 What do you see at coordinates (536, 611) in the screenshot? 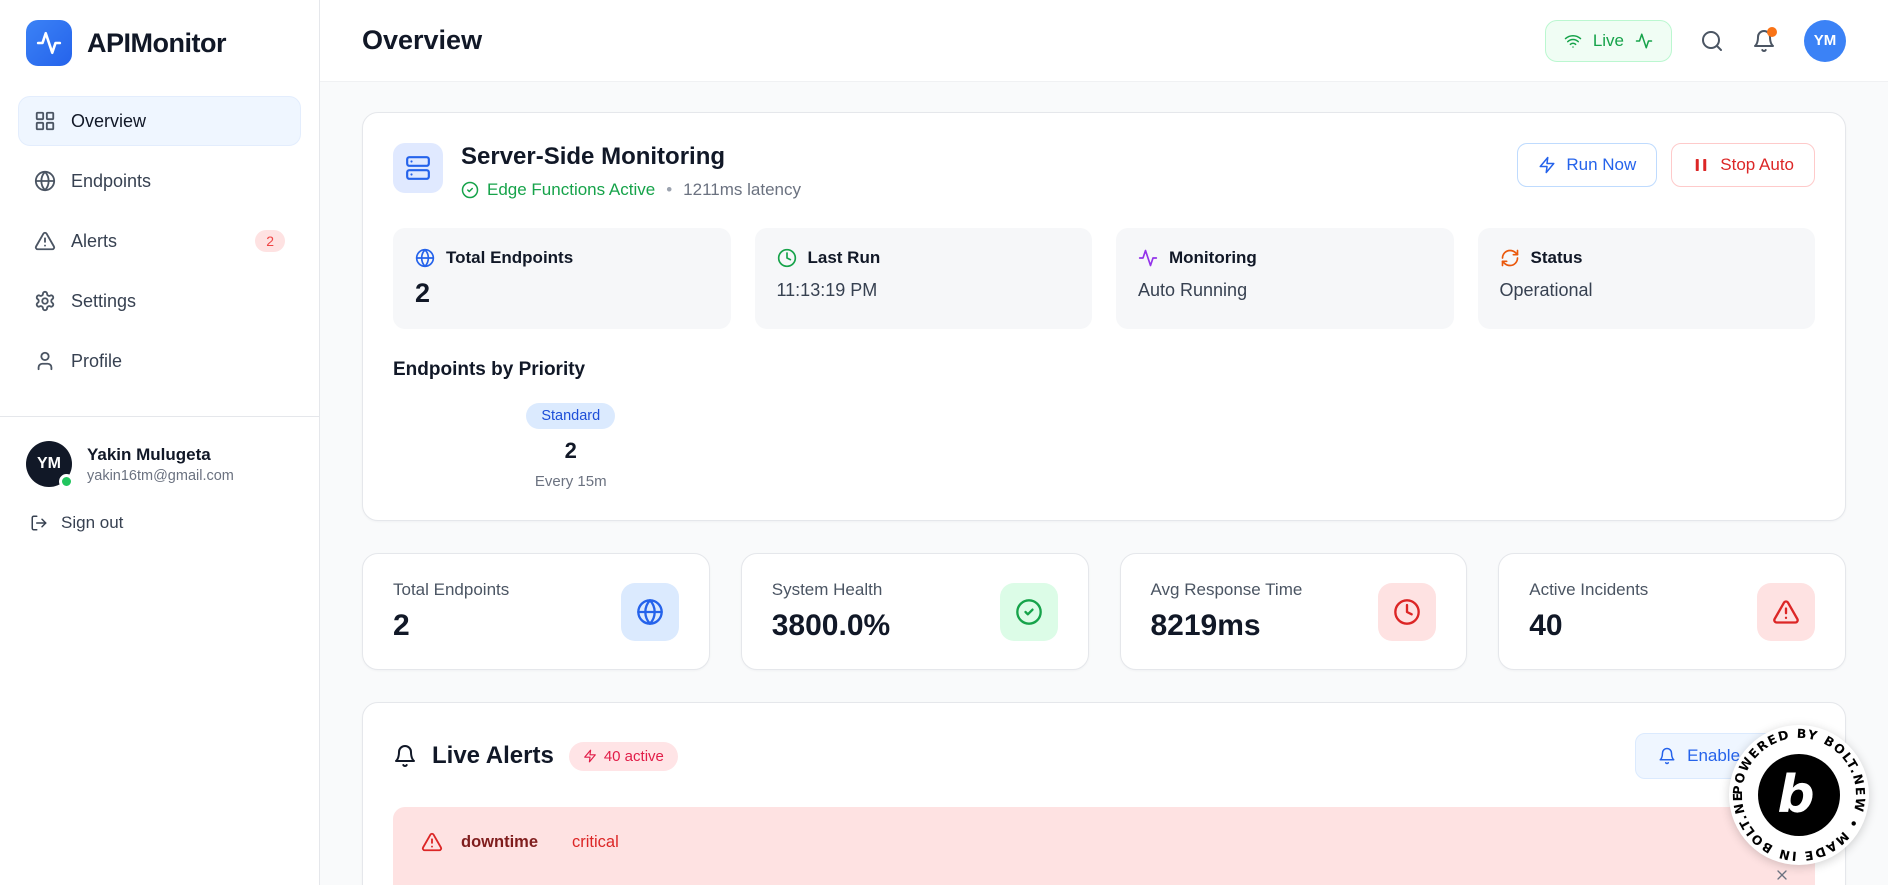
I see `summary-card-total-endpoints: Total Endpoints 2` at bounding box center [536, 611].